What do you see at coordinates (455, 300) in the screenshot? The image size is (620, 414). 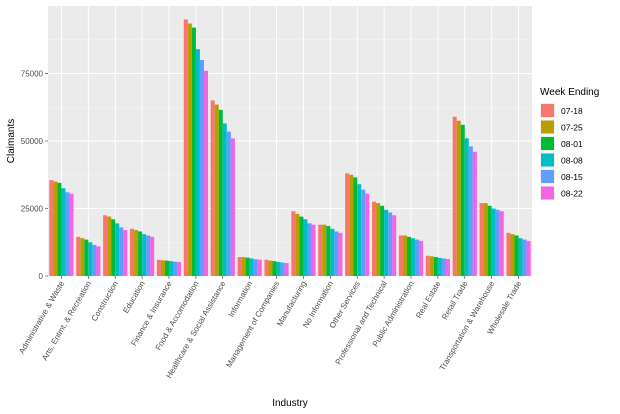 I see `x-tick-label: Retail Trade` at bounding box center [455, 300].